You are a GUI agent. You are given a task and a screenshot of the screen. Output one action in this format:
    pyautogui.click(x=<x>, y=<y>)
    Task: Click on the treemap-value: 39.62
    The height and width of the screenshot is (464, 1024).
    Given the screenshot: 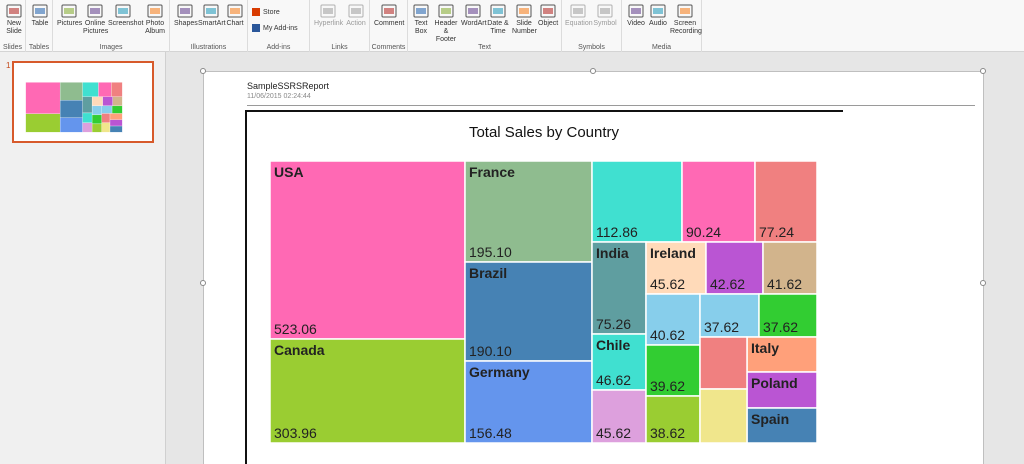 What is the action you would take?
    pyautogui.click(x=667, y=386)
    